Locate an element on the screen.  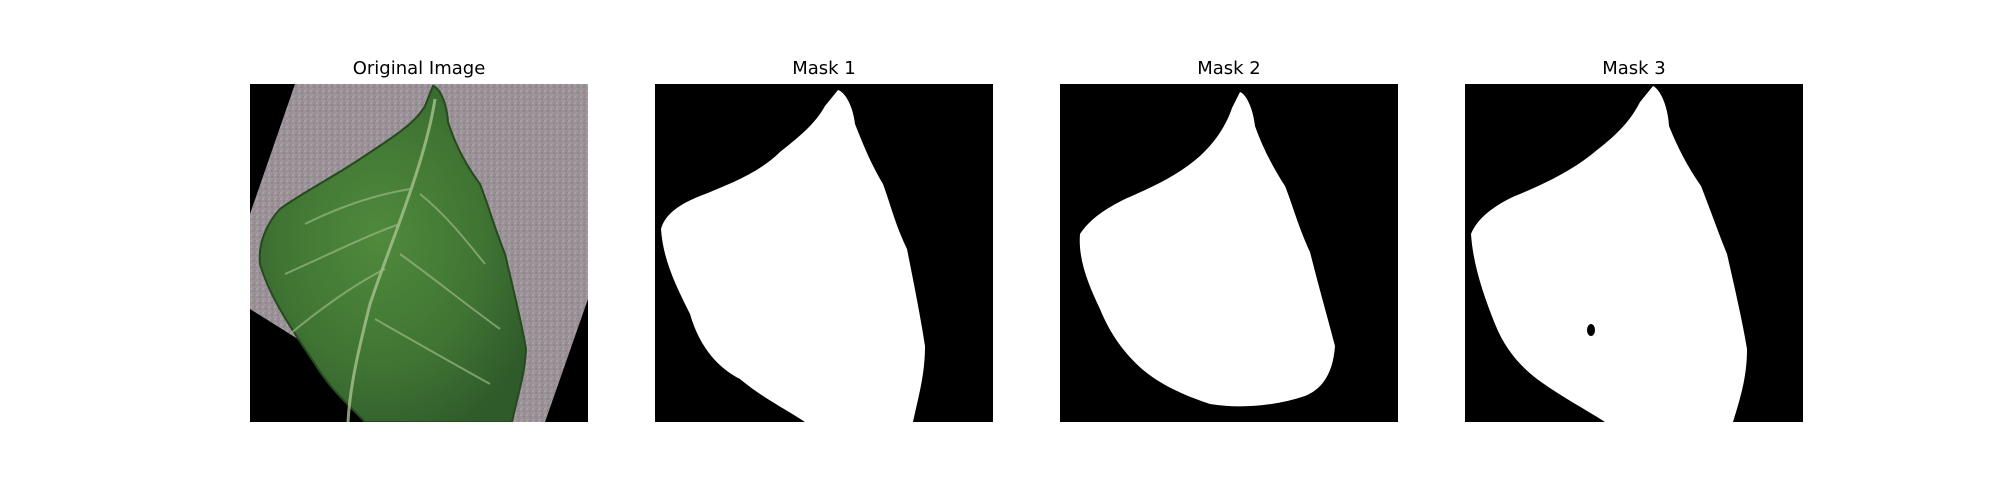
mask-3-image is located at coordinates (1634, 253).